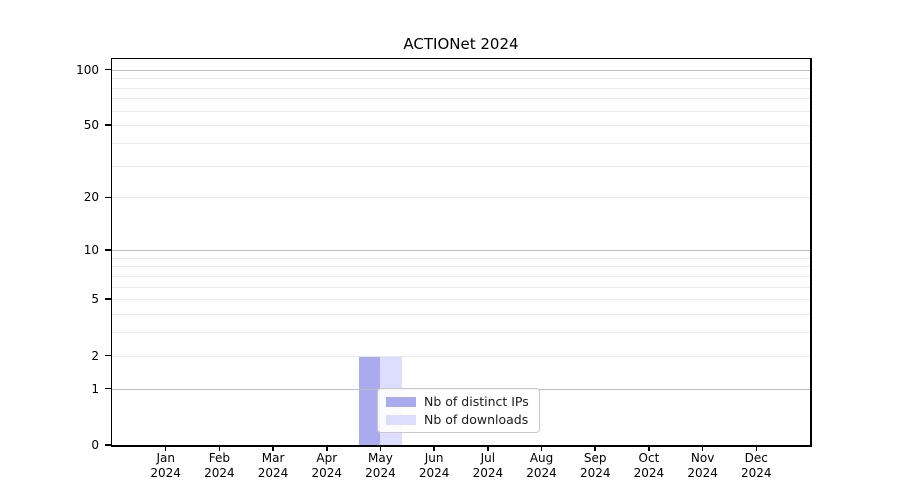 This screenshot has height=500, width=900. I want to click on y-tick-label-5: 5, so click(95, 299).